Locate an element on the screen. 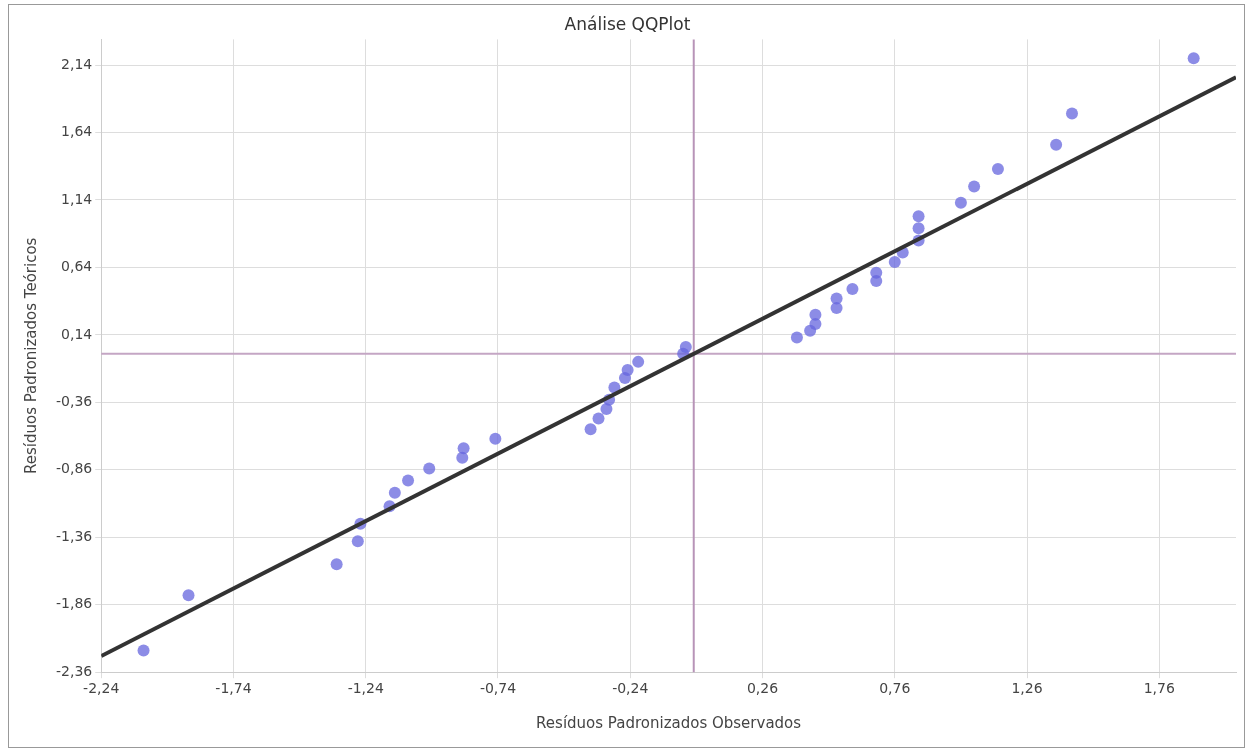  y-tick-label: -0,36 is located at coordinates (74, 400).